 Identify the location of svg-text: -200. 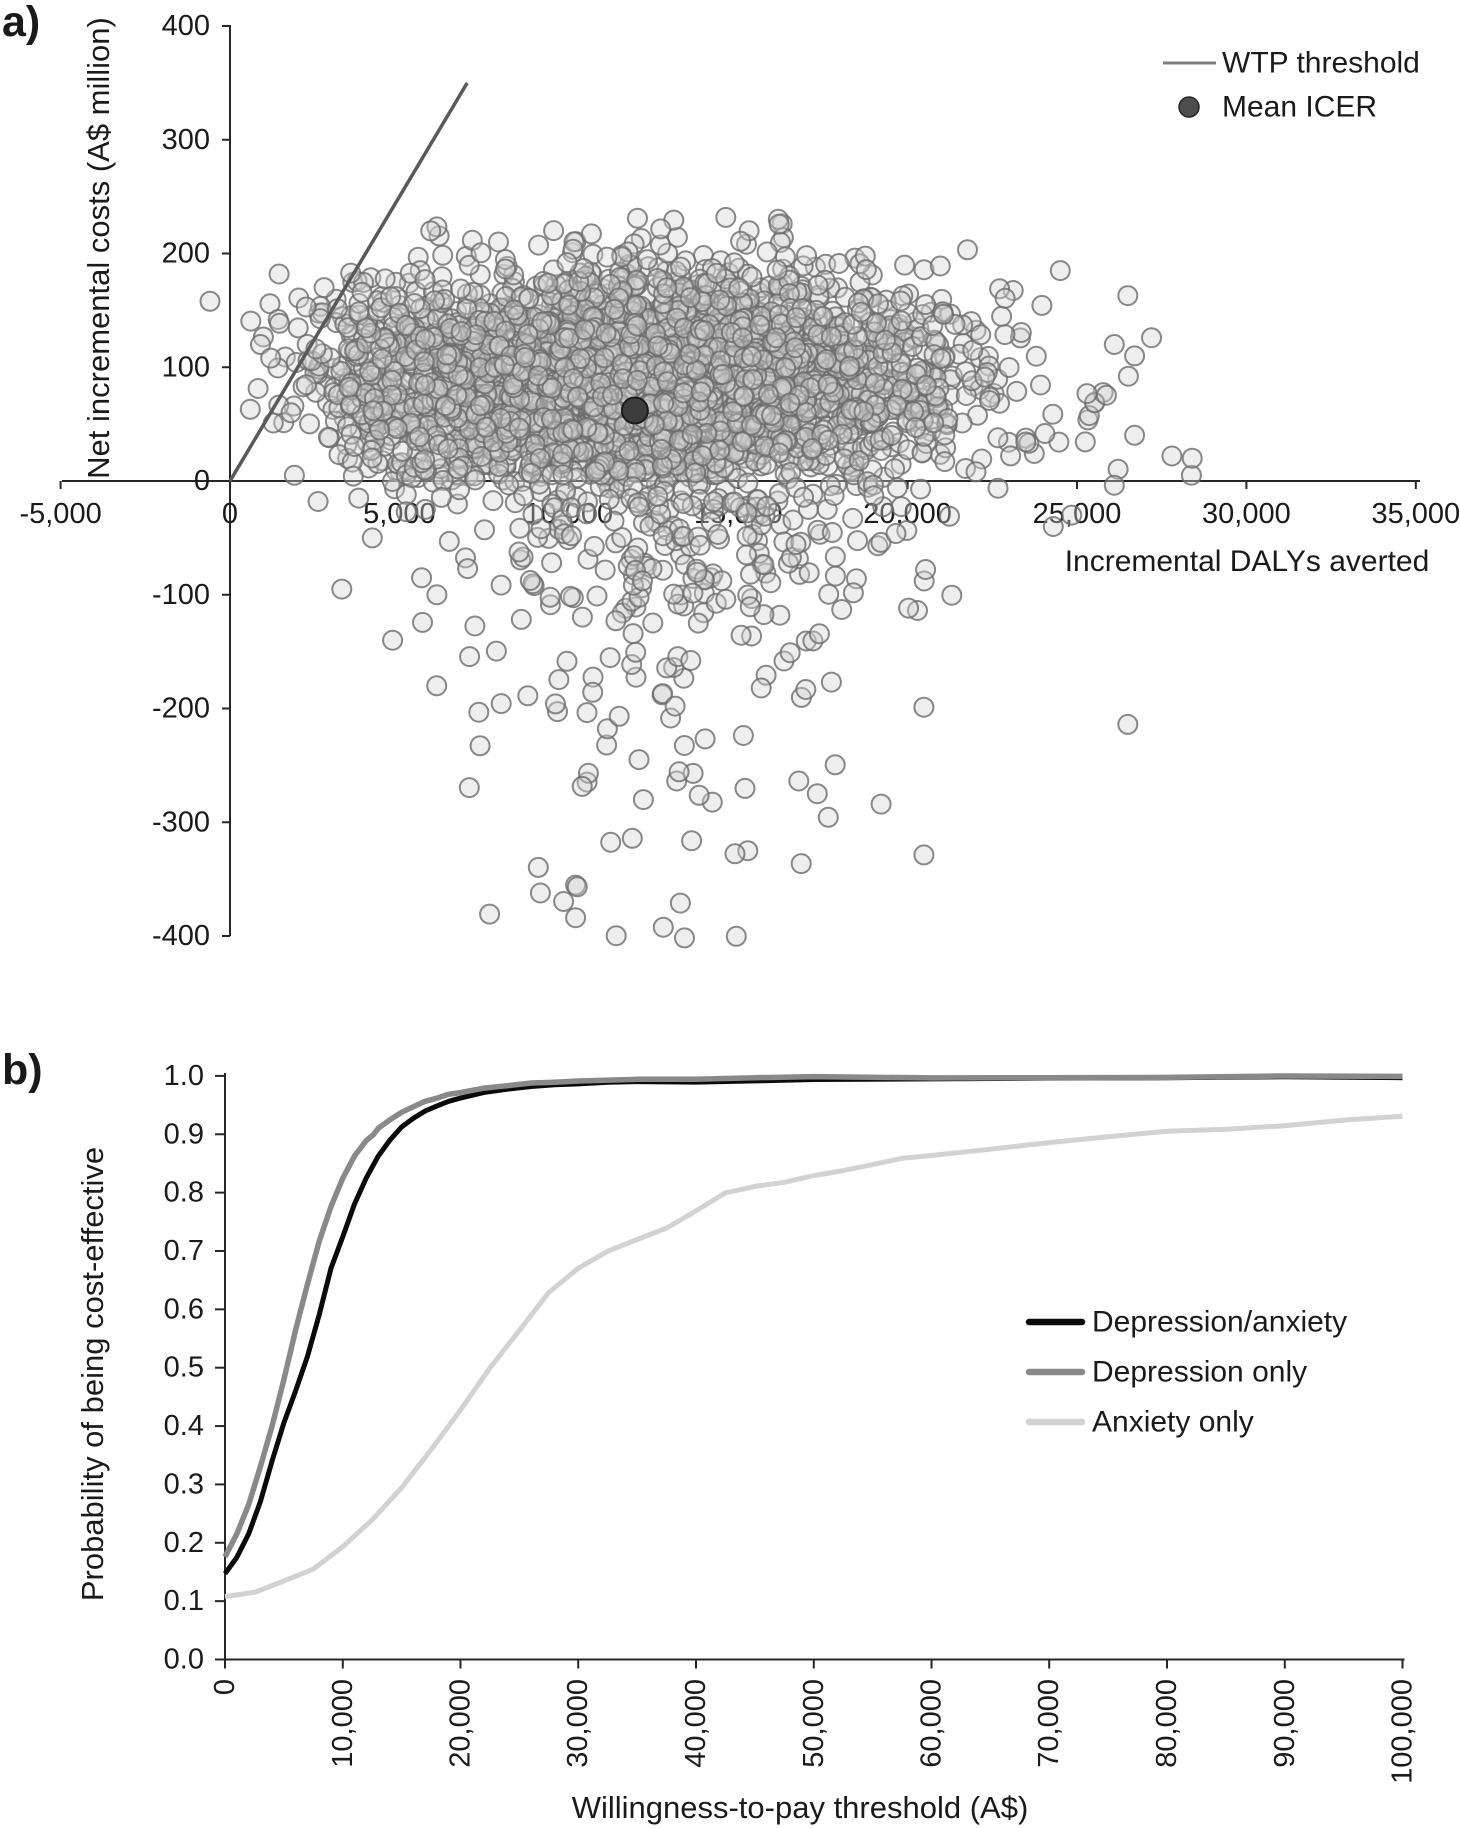
(181, 709).